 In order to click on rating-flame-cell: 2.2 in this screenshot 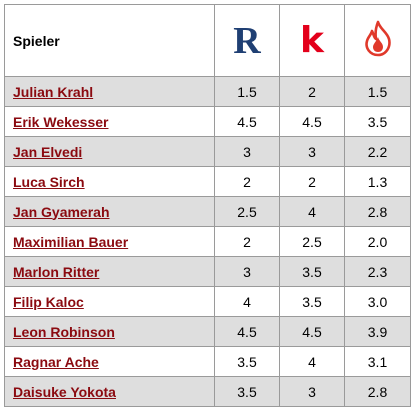, I will do `click(377, 151)`.